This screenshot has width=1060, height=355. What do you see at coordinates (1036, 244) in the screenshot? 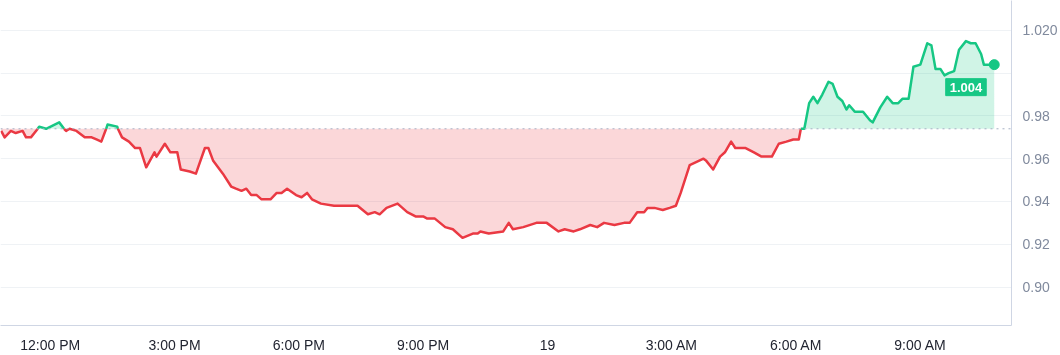
I see `y-tick-label: 0.92` at bounding box center [1036, 244].